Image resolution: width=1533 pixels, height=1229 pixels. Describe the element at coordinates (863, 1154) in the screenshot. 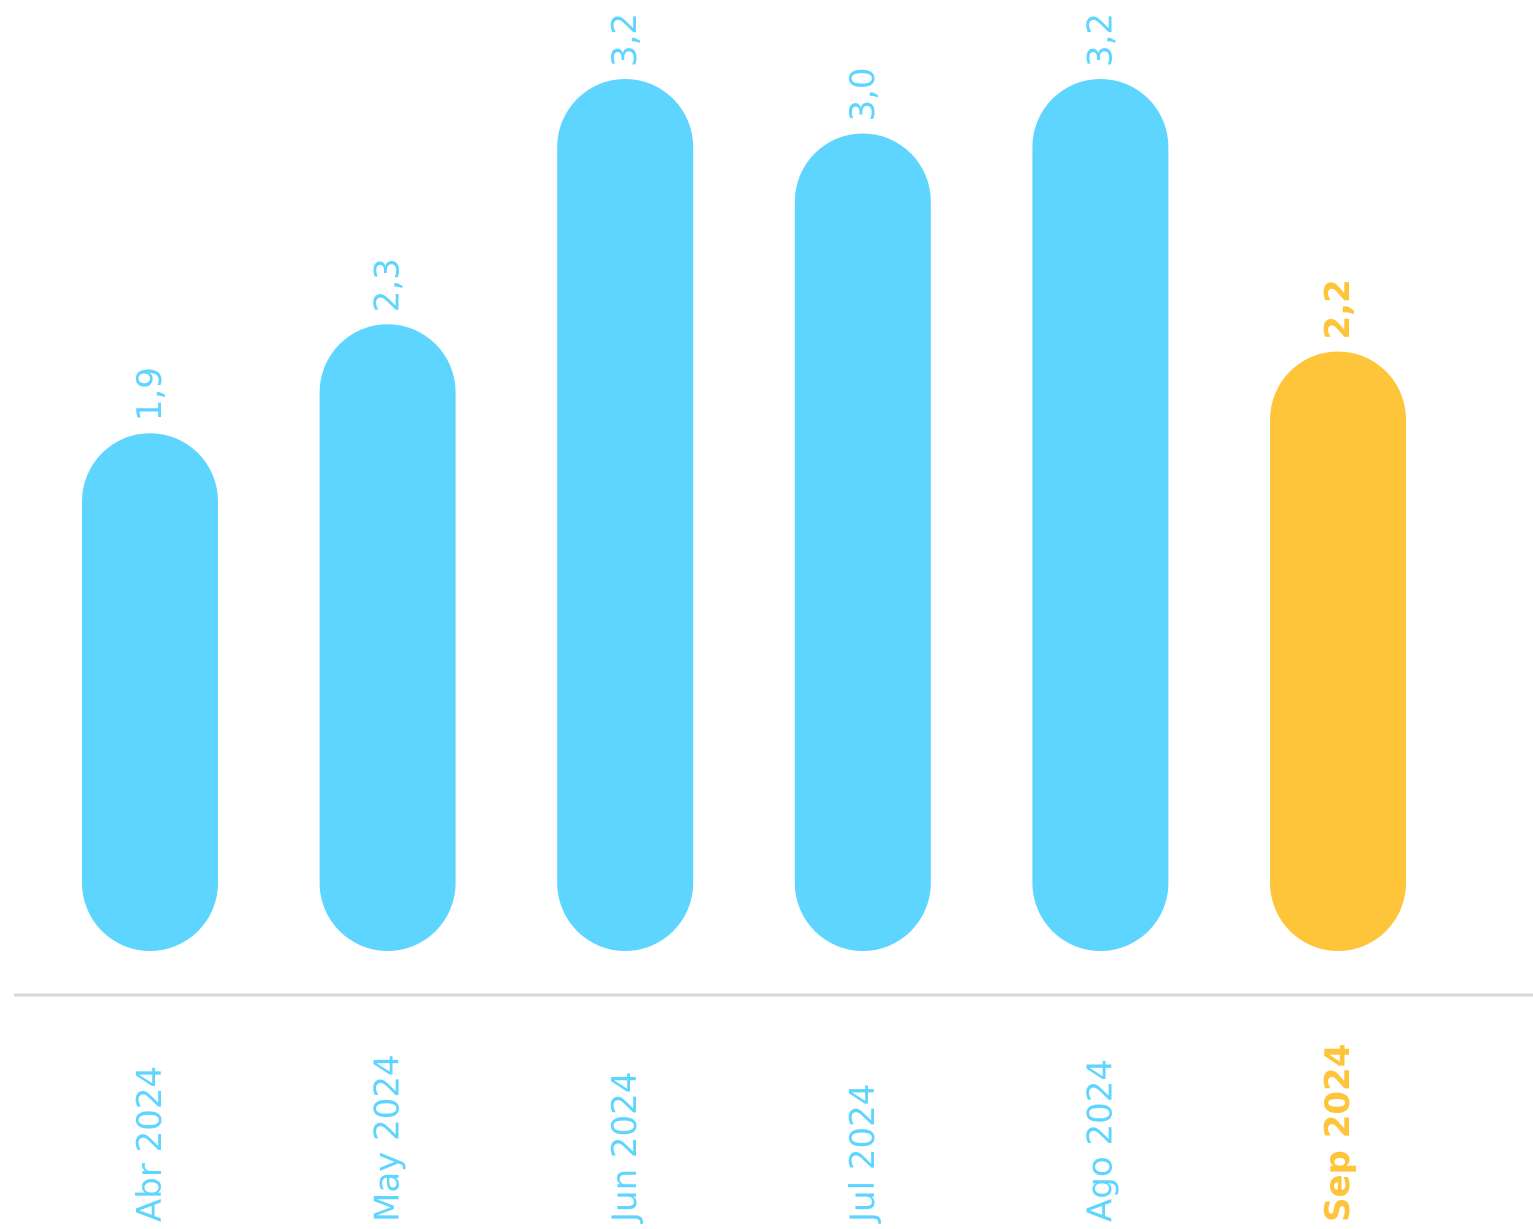

I see `category-label-4: Jul 2024` at that location.